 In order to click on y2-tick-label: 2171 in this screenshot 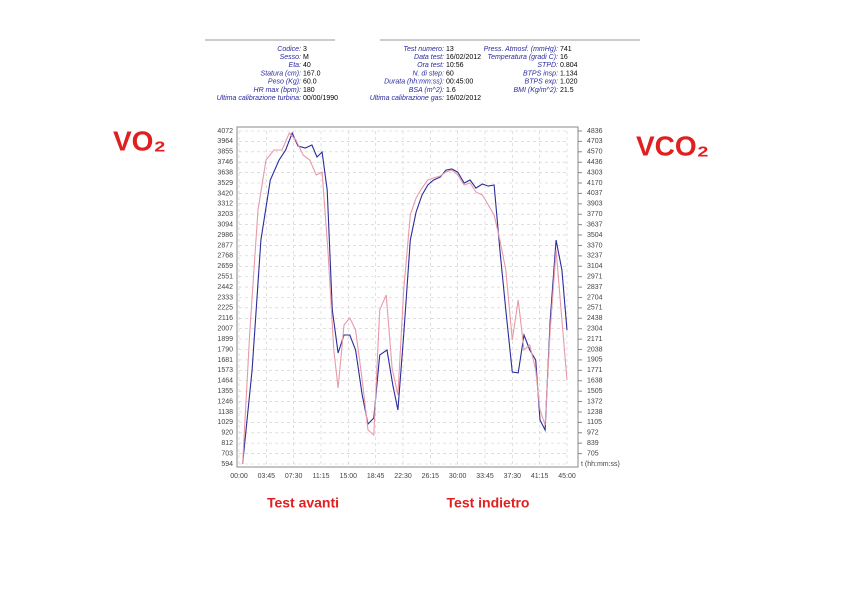, I will do `click(595, 339)`.